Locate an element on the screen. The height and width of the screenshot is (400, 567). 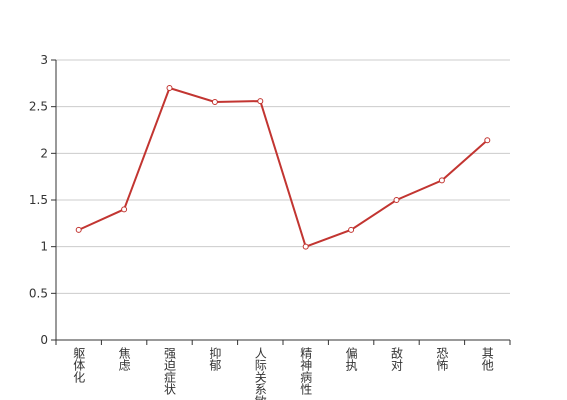
y-tick-label: 2.5 is located at coordinates (38, 107).